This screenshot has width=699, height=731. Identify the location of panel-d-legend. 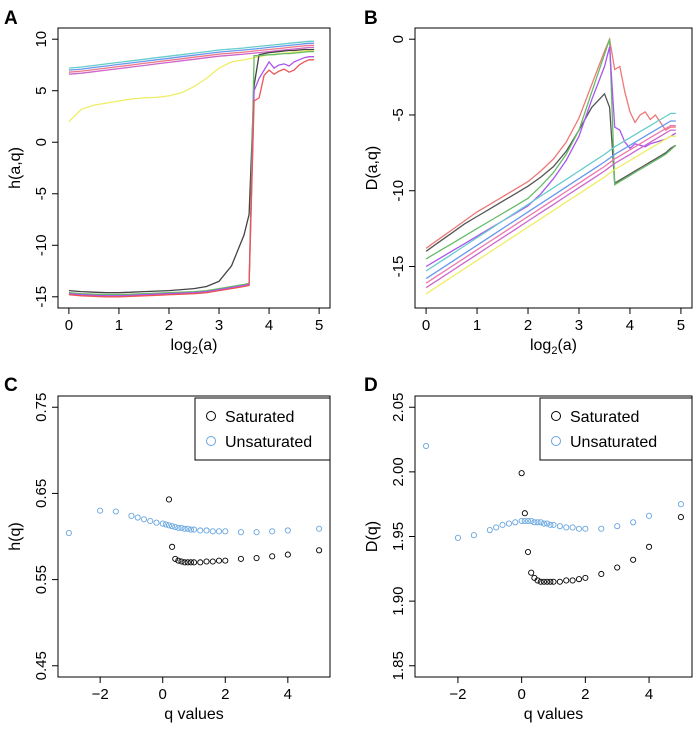
(616, 429).